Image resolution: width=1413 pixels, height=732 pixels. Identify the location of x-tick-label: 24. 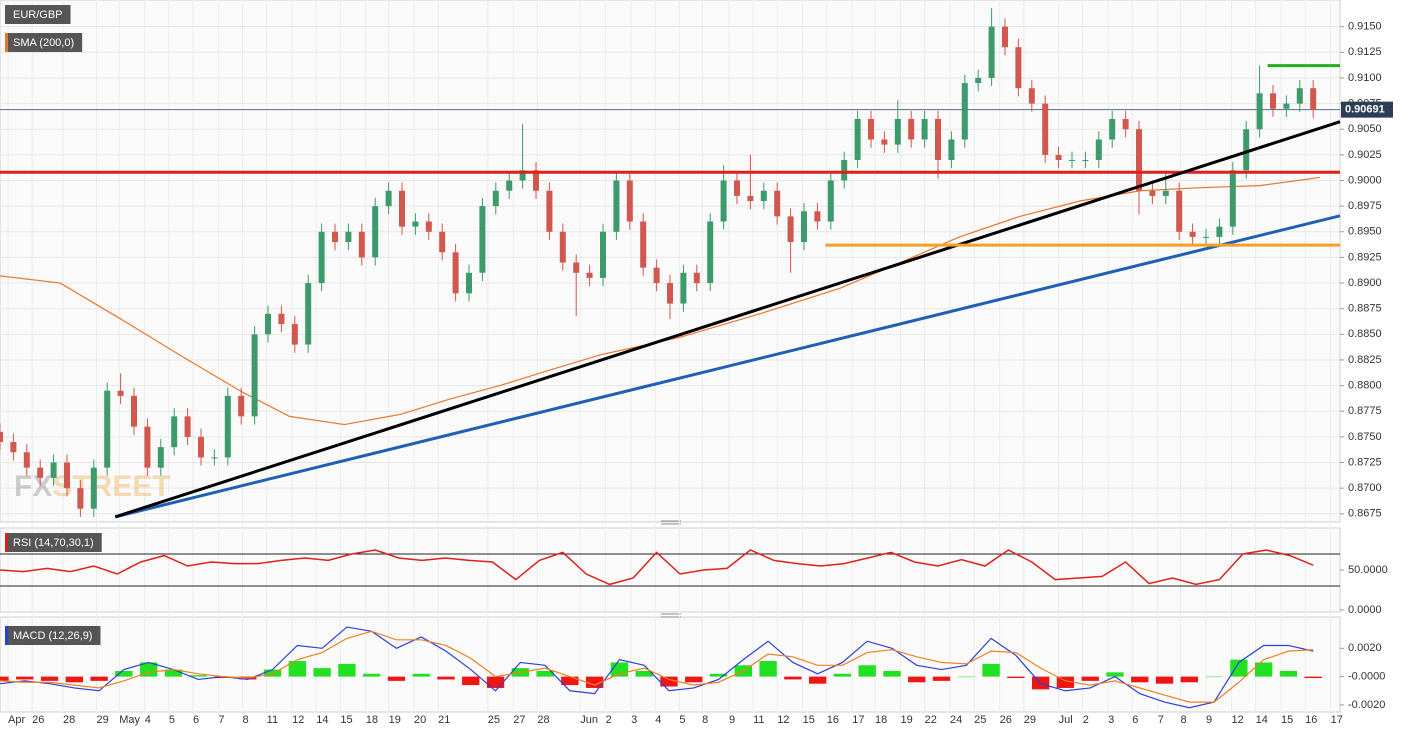
(956, 720).